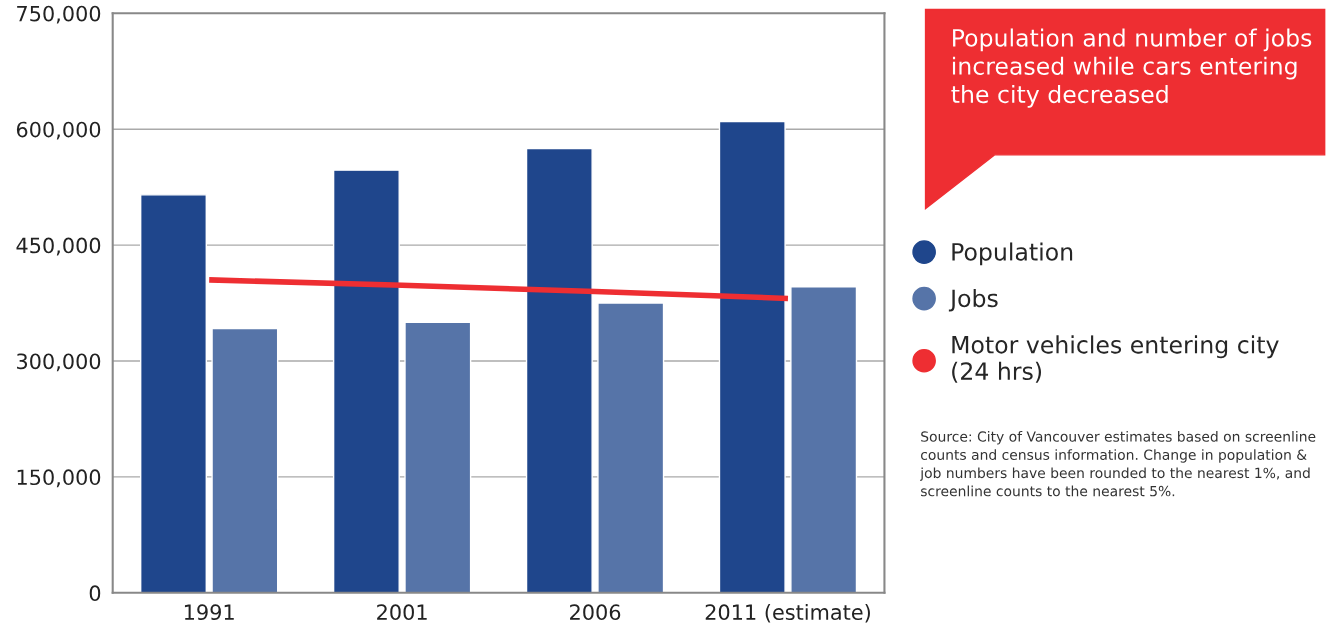 Image resolution: width=1326 pixels, height=632 pixels. Describe the element at coordinates (59, 362) in the screenshot. I see `y-tick-label: 300,000` at that location.